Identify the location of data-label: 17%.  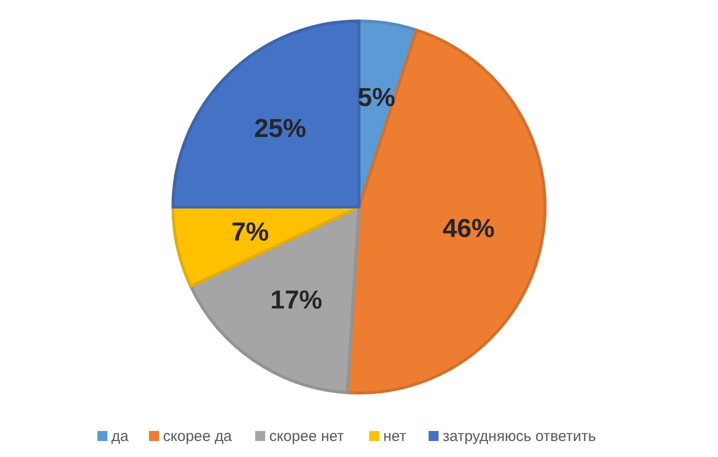
(296, 299).